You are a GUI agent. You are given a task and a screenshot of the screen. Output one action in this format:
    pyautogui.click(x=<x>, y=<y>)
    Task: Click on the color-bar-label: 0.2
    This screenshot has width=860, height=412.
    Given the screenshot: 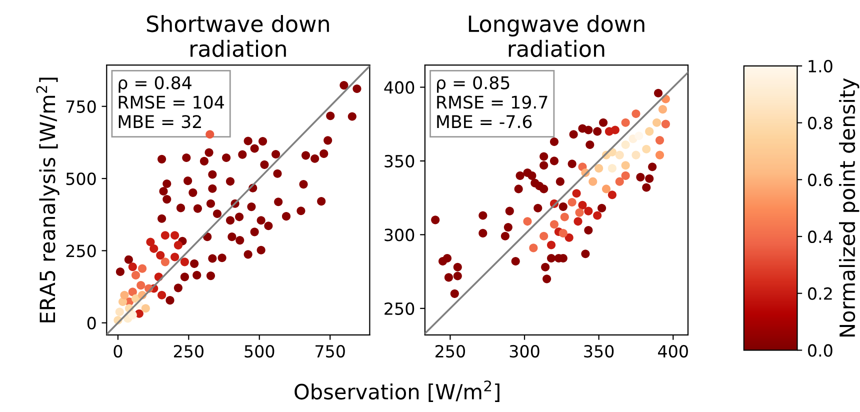 What is the action you would take?
    pyautogui.click(x=820, y=293)
    